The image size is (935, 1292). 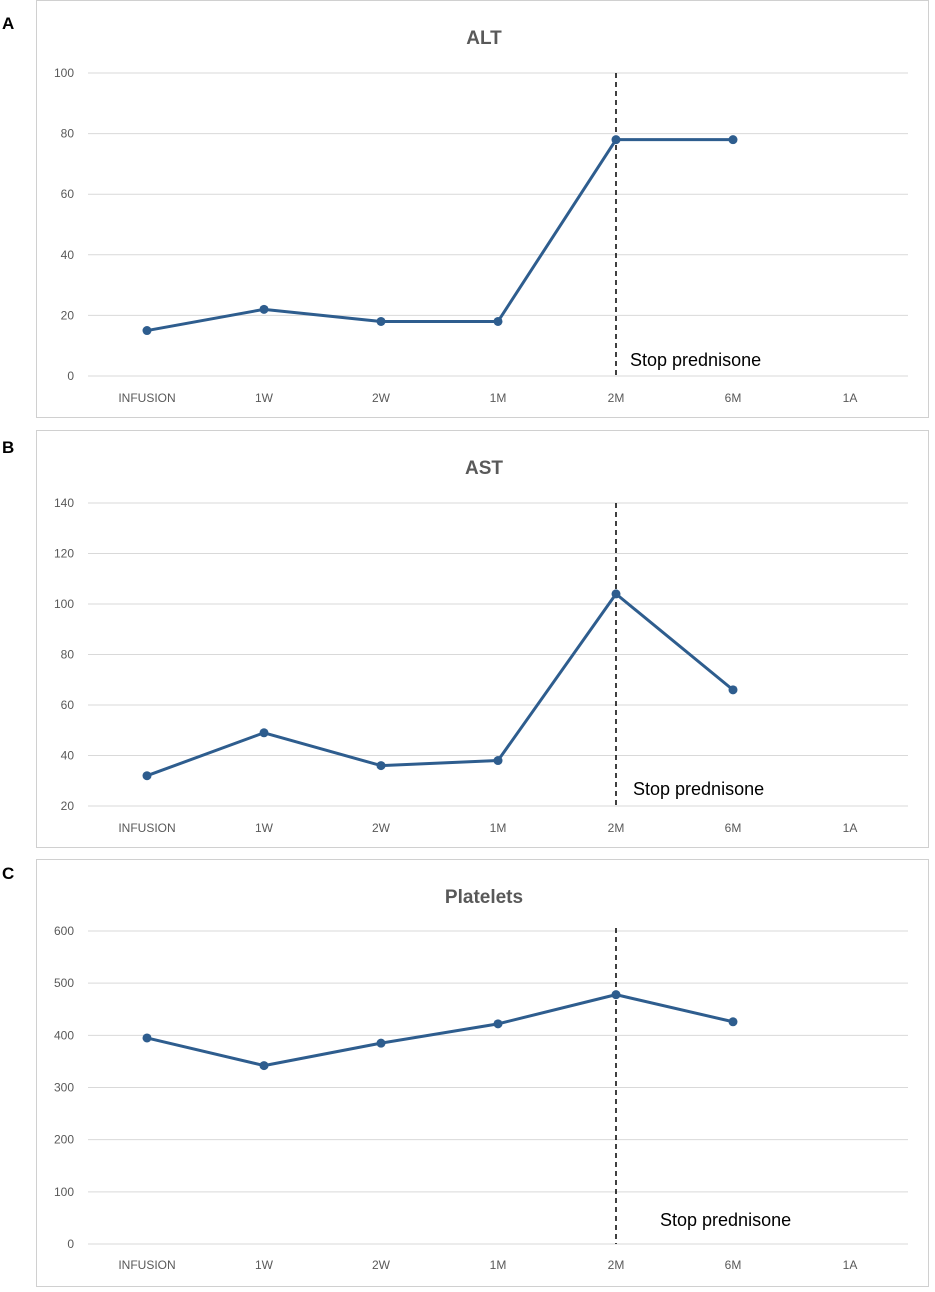 What do you see at coordinates (695, 360) in the screenshot?
I see `annotation-label-alt: Stop prednisone` at bounding box center [695, 360].